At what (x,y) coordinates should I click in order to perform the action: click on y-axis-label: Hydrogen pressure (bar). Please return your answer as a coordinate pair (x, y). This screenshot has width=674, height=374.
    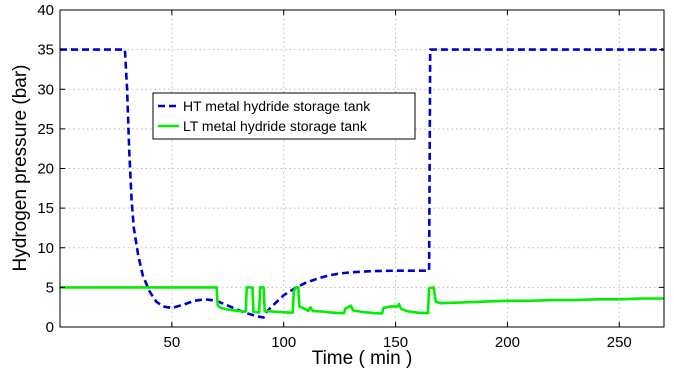
    Looking at the image, I should click on (20, 168).